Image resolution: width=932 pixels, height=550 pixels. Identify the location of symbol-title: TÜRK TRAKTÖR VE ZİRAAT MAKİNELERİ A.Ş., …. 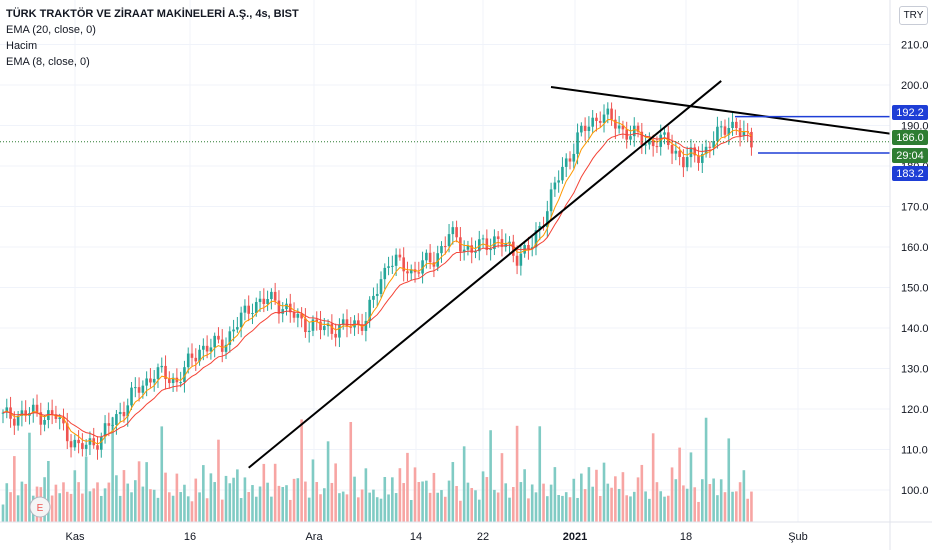
(152, 14).